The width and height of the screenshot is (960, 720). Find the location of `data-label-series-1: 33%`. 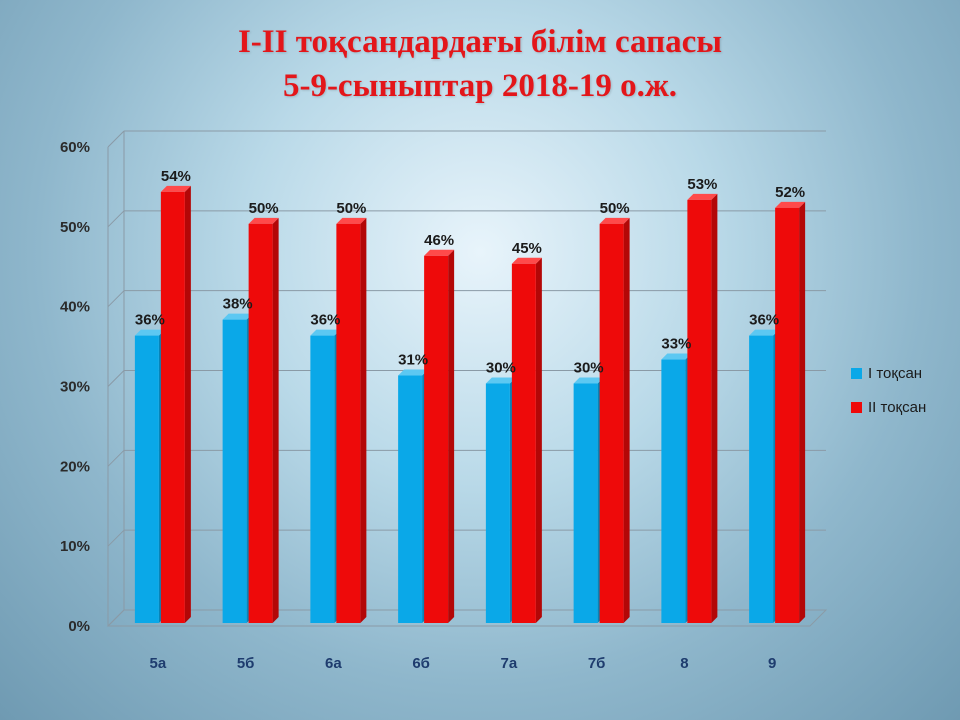

data-label-series-1: 33% is located at coordinates (676, 344).